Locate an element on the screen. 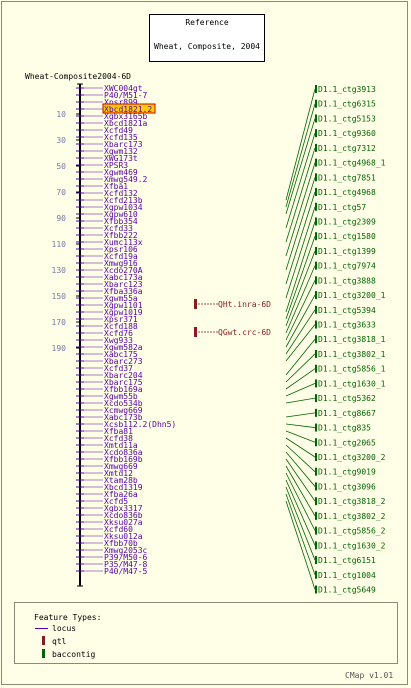 The width and height of the screenshot is (411, 688). locus-label: XWC004gt is located at coordinates (123, 88).